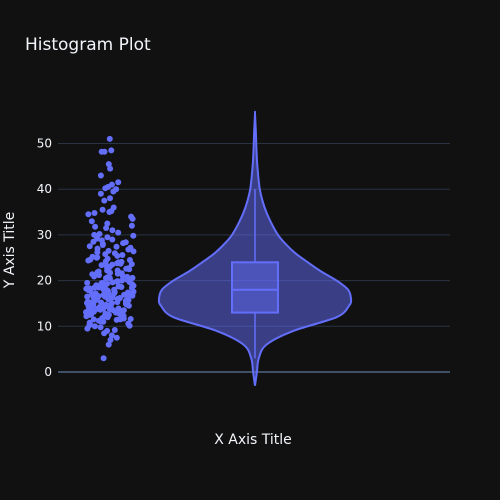  I want to click on chart-title: Histogram Plot, so click(88, 45).